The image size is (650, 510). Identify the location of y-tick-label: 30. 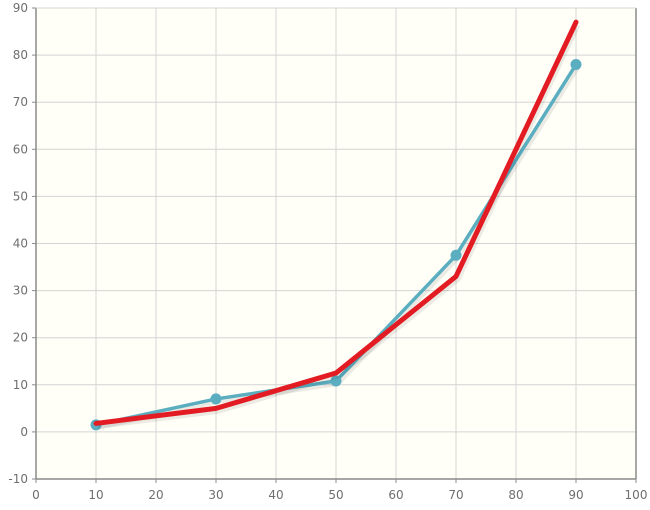
(20, 291).